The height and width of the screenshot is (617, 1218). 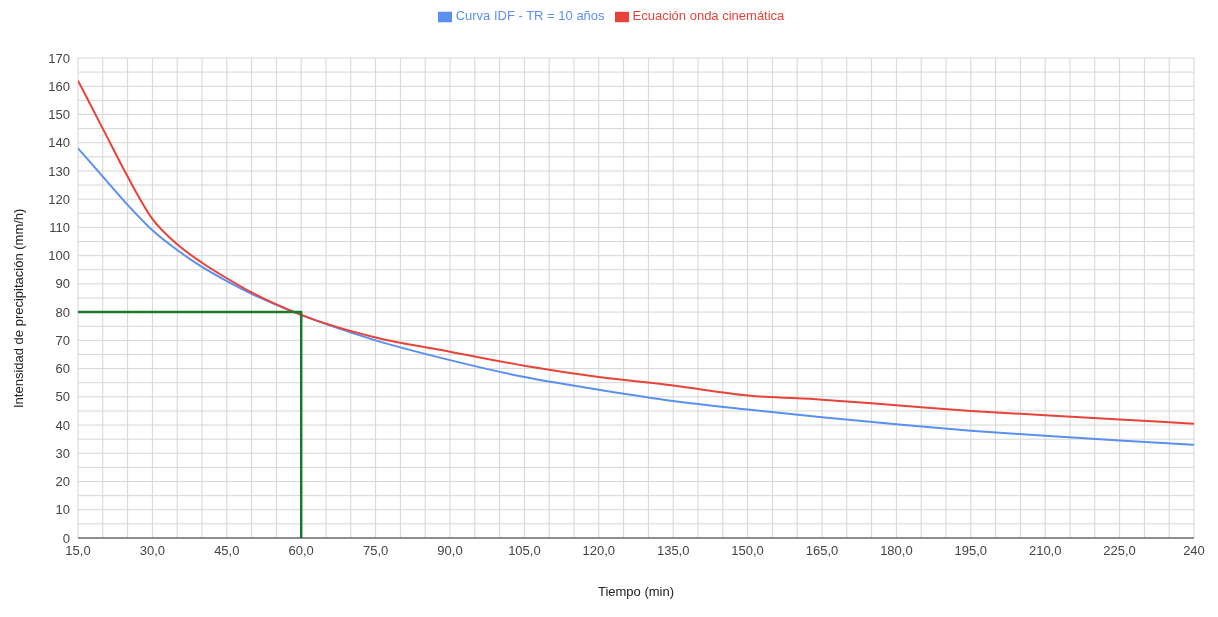 What do you see at coordinates (896, 551) in the screenshot?
I see `x-tick-label: 180,0` at bounding box center [896, 551].